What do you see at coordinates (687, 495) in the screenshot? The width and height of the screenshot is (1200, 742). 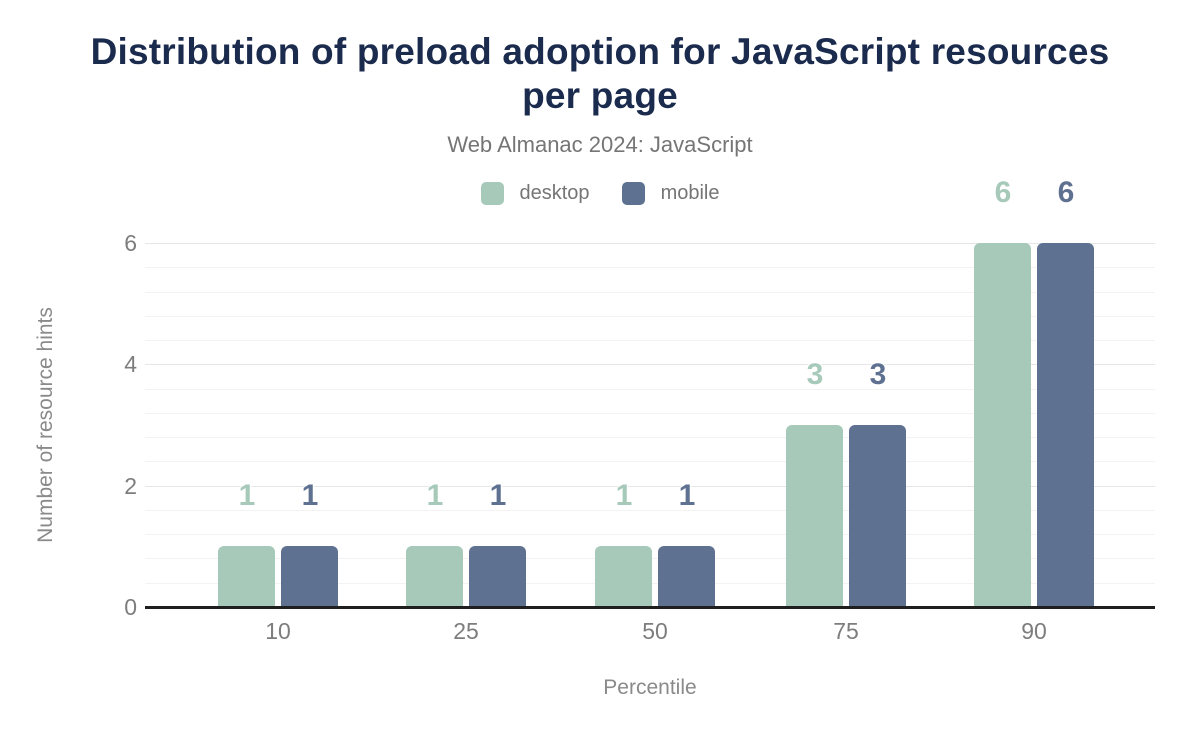 I see `value-label-mobile-p50: 1` at bounding box center [687, 495].